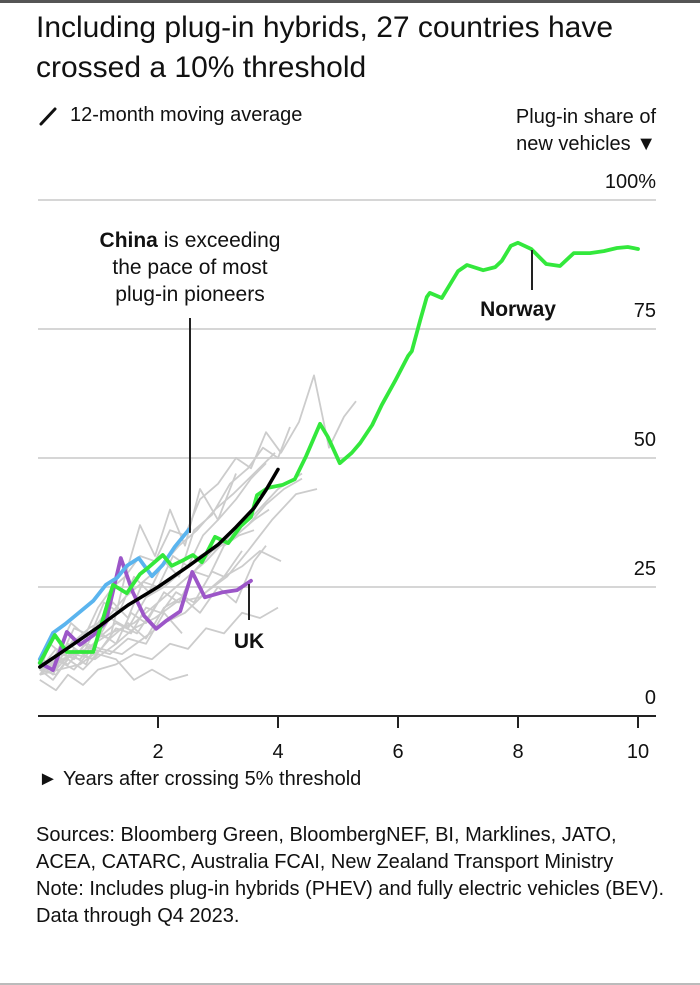 Image resolution: width=700 pixels, height=985 pixels. What do you see at coordinates (157, 752) in the screenshot?
I see `x-tick-label: 2` at bounding box center [157, 752].